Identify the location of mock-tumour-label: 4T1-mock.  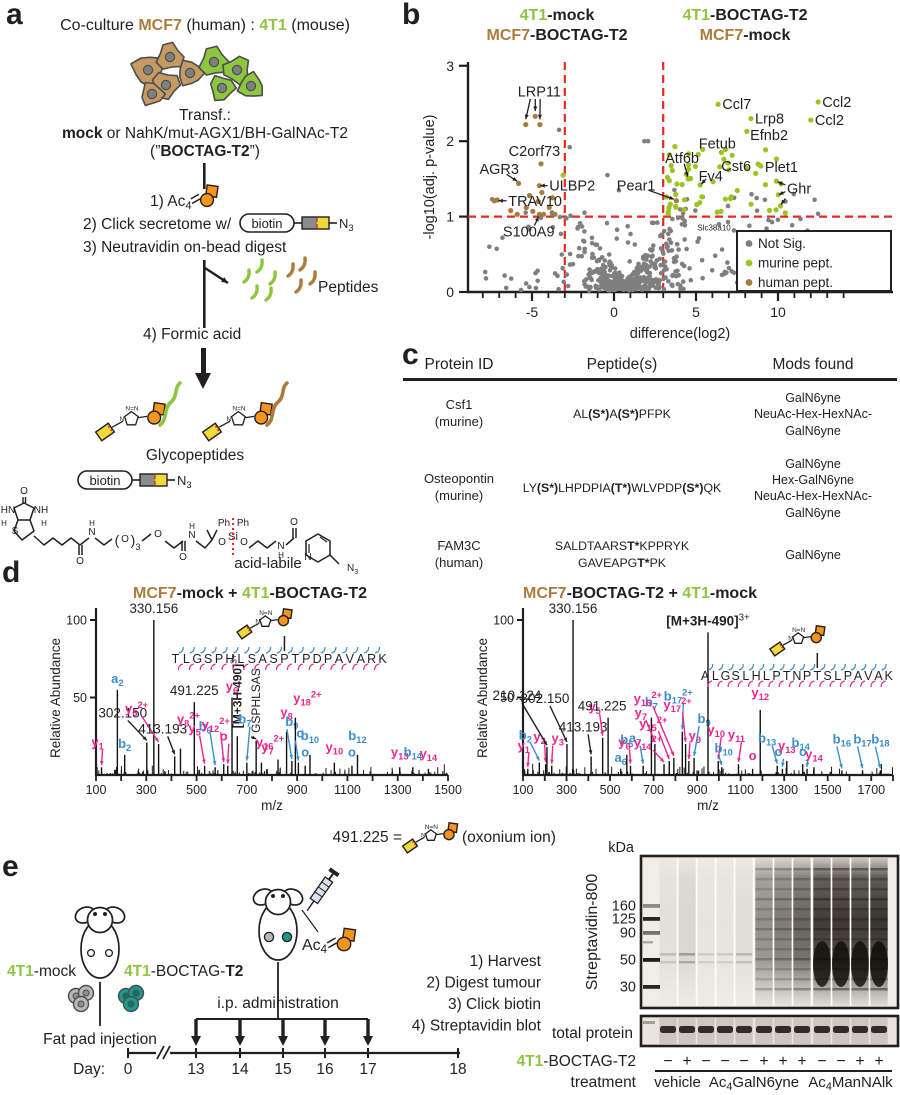
(41, 971).